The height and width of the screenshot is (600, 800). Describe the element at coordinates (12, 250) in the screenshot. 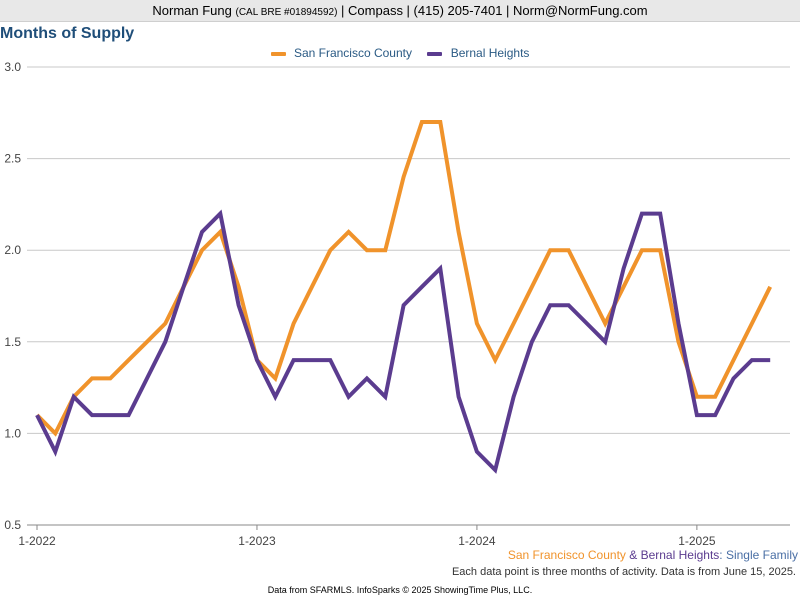

I see `y-tick-label: 2.0` at that location.